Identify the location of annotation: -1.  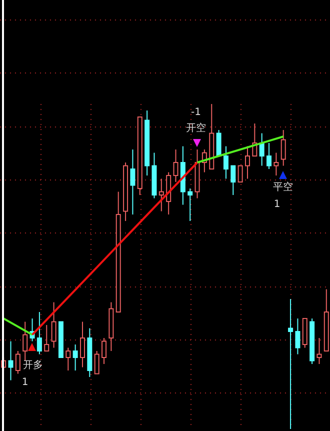
(196, 112).